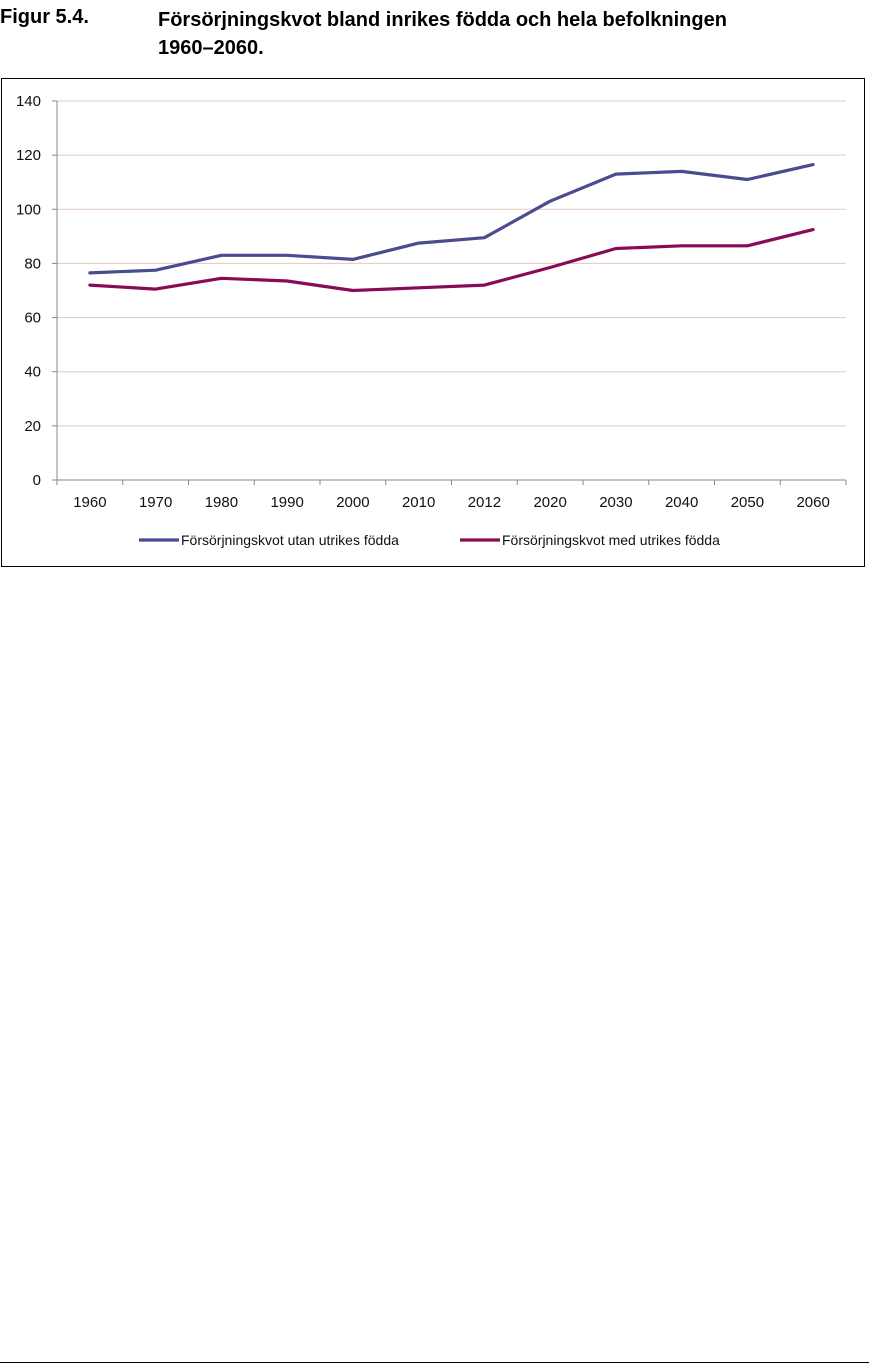 Image resolution: width=869 pixels, height=1370 pixels. What do you see at coordinates (611, 540) in the screenshot?
I see `legend-label: Försörjningskvot med utrikes födda` at bounding box center [611, 540].